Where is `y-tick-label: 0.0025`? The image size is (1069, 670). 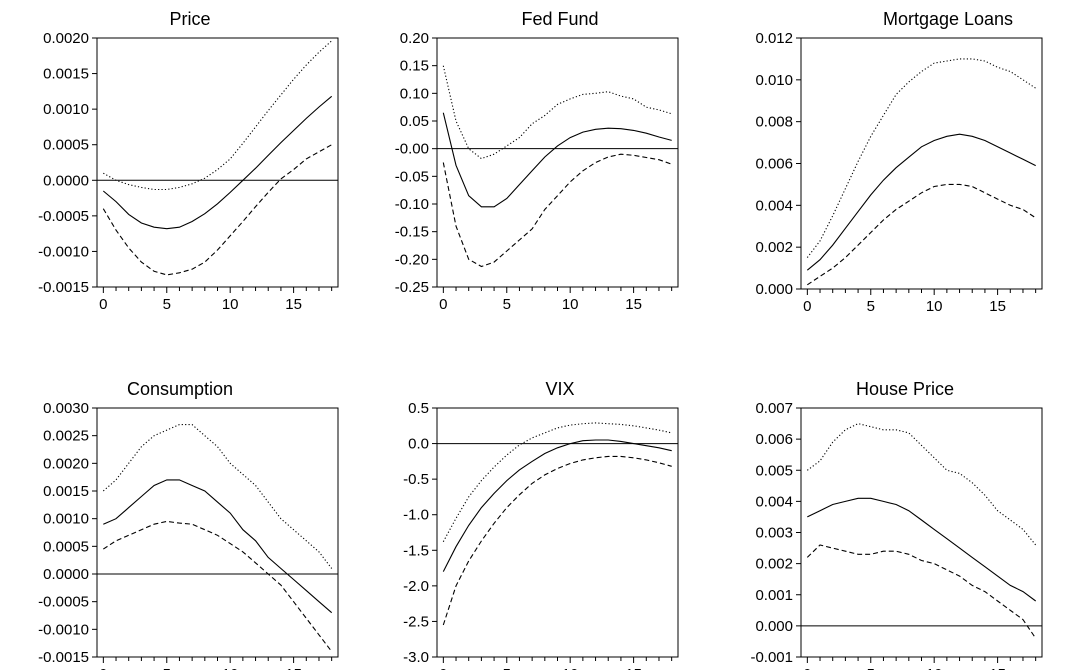 y-tick-label: 0.0025 is located at coordinates (66, 436).